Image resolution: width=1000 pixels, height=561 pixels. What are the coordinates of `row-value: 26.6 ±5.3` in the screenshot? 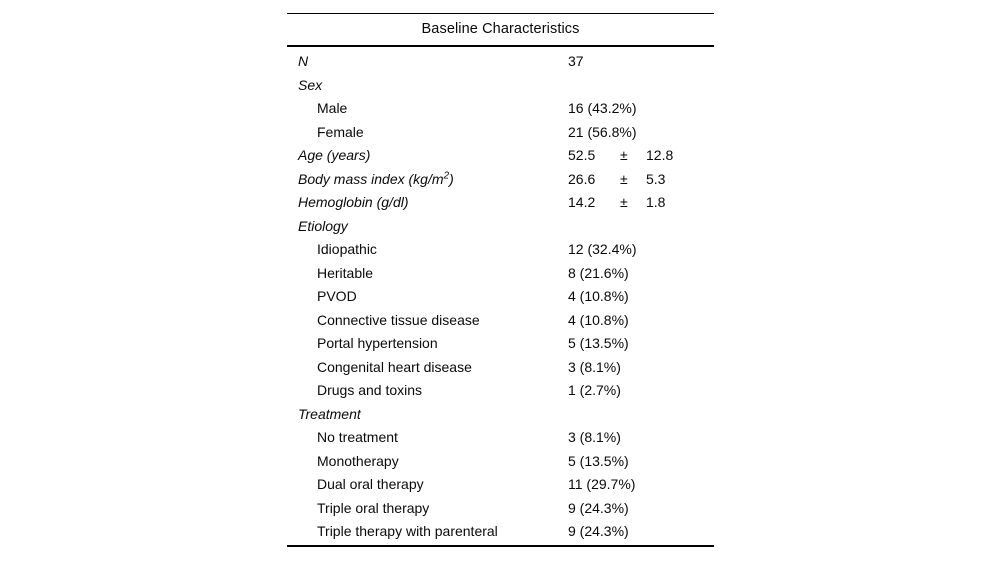 It's located at (641, 180).